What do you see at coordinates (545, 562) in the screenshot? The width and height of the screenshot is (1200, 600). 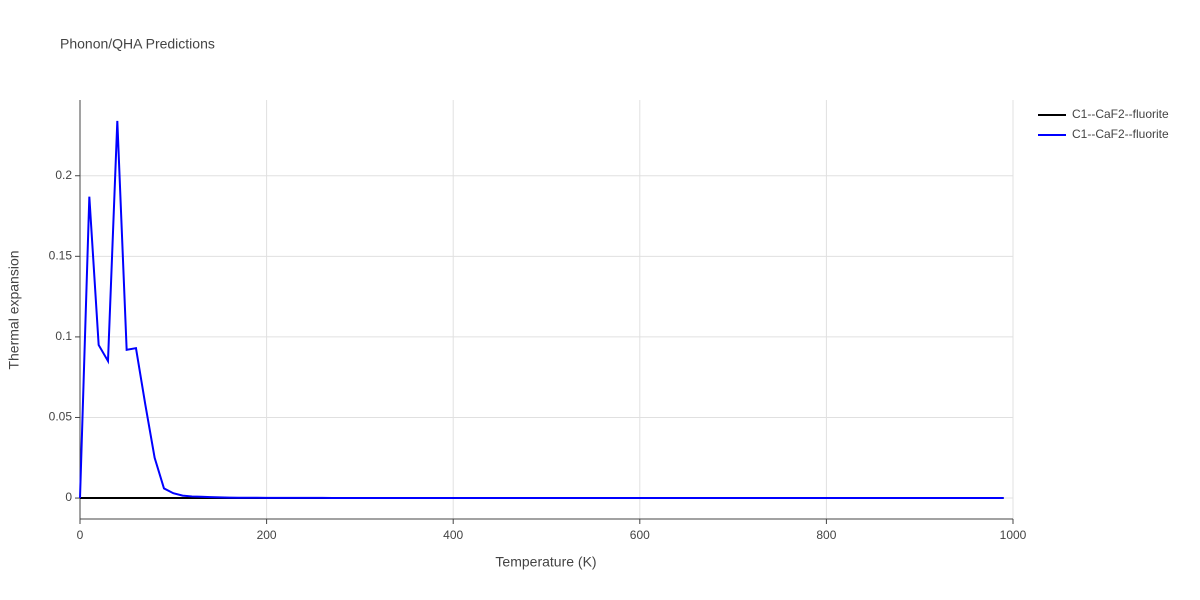 I see `x-axis-title: Temperature (K)` at bounding box center [545, 562].